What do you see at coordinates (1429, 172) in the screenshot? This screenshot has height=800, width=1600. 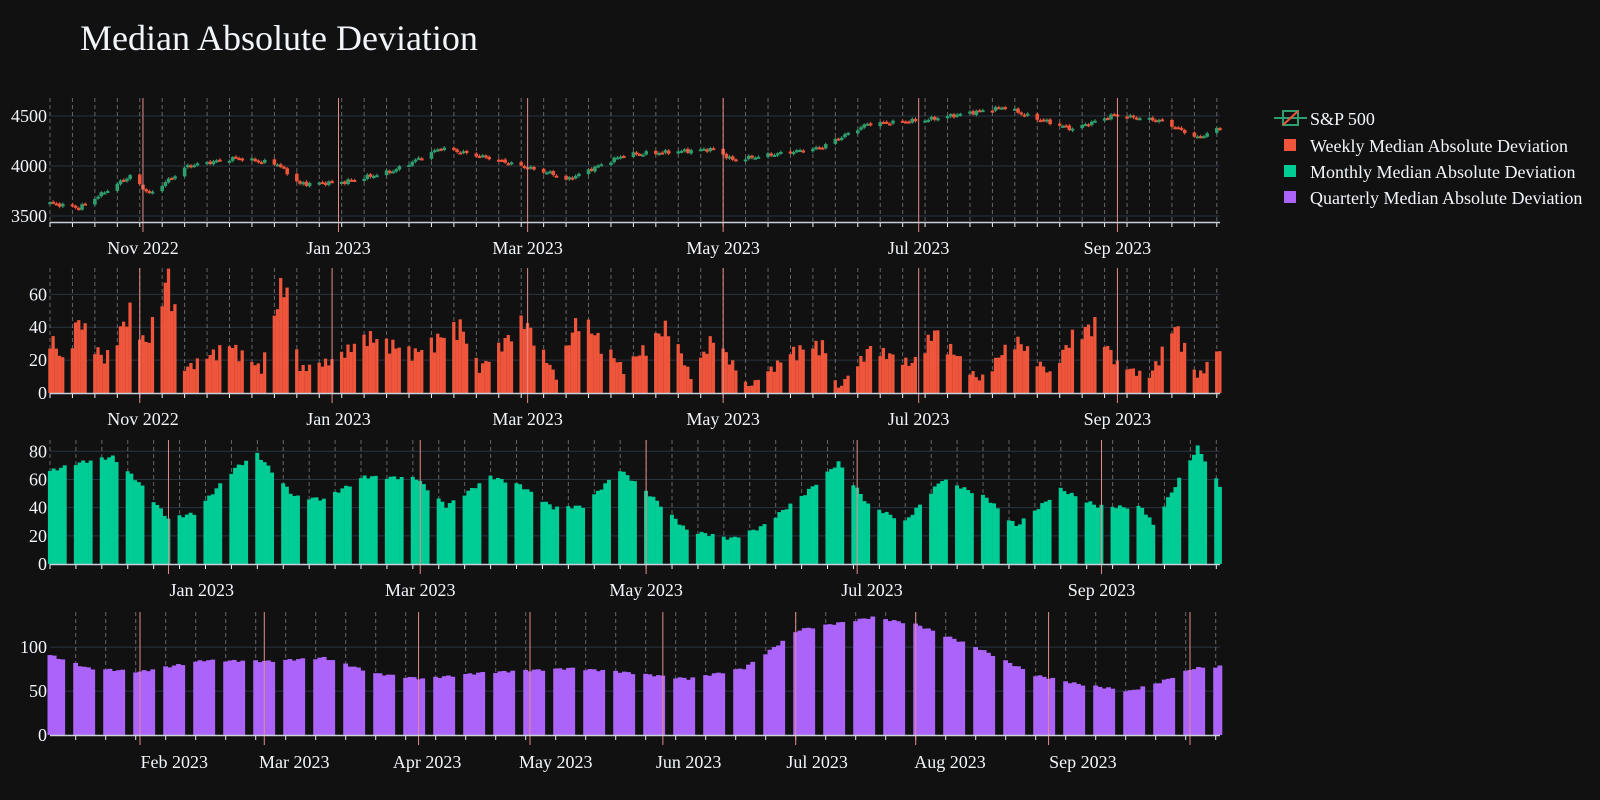 I see `legend-item-monthly: Monthly Median Absolute Deviation` at bounding box center [1429, 172].